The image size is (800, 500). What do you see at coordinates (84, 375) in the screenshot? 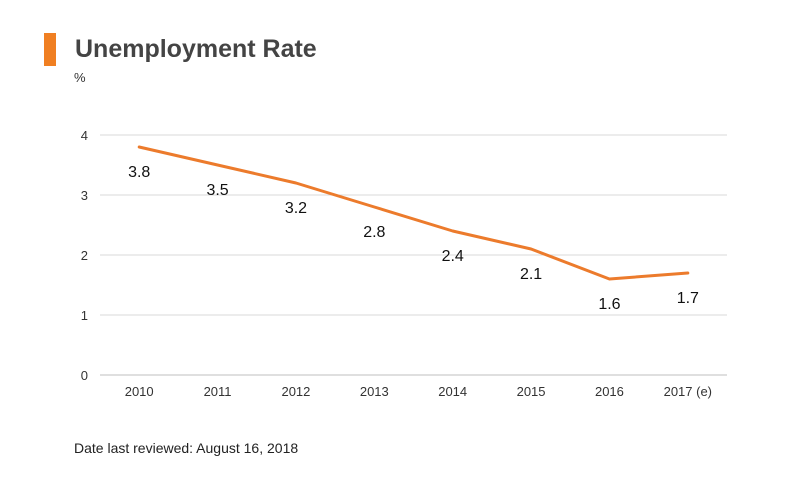
I see `y-tick-label: 0` at bounding box center [84, 375].